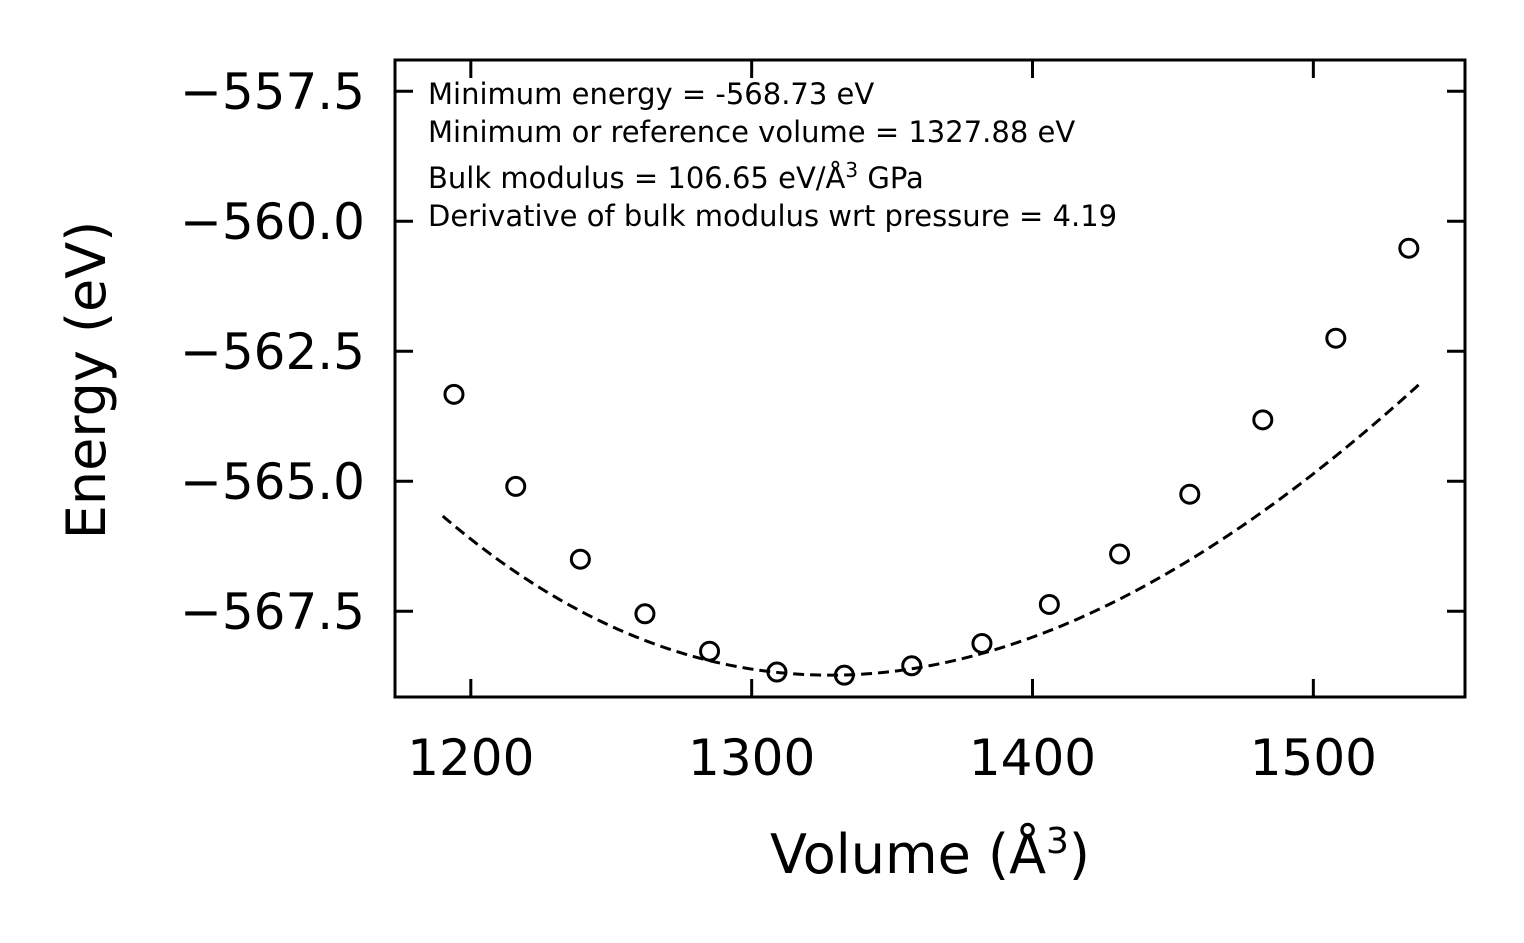  What do you see at coordinates (751, 132) in the screenshot?
I see `annotation-min-volume: Minimum or reference volume = 1327.88 eV` at bounding box center [751, 132].